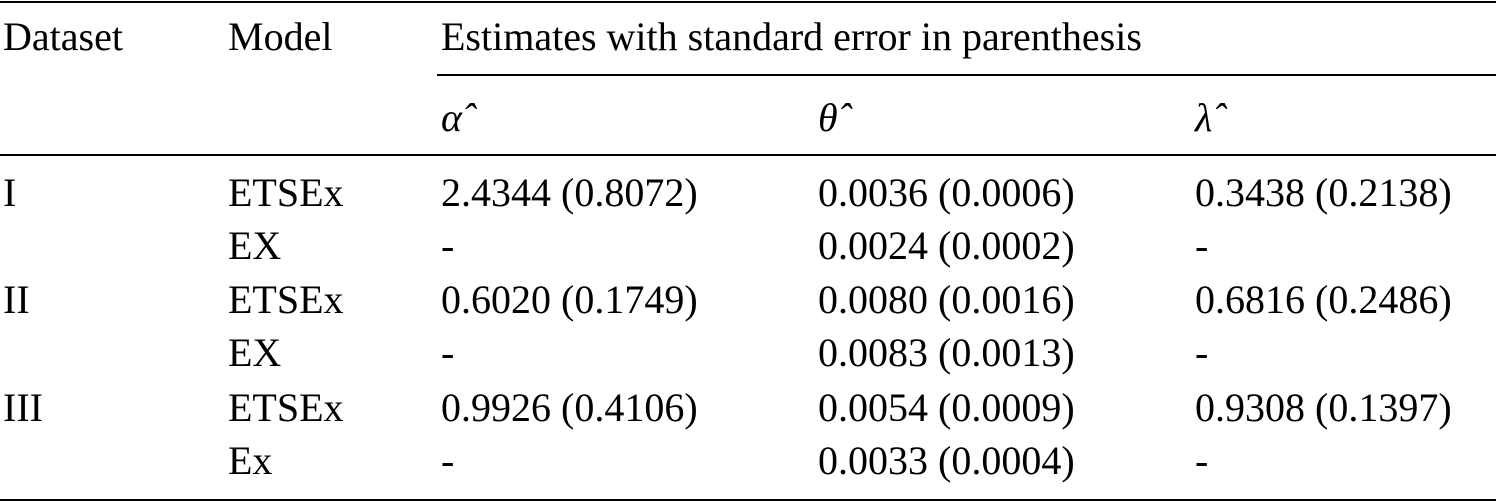 Image resolution: width=1496 pixels, height=502 pixels. I want to click on estimate-cell: 0.0024 (0.0002), so click(946, 245).